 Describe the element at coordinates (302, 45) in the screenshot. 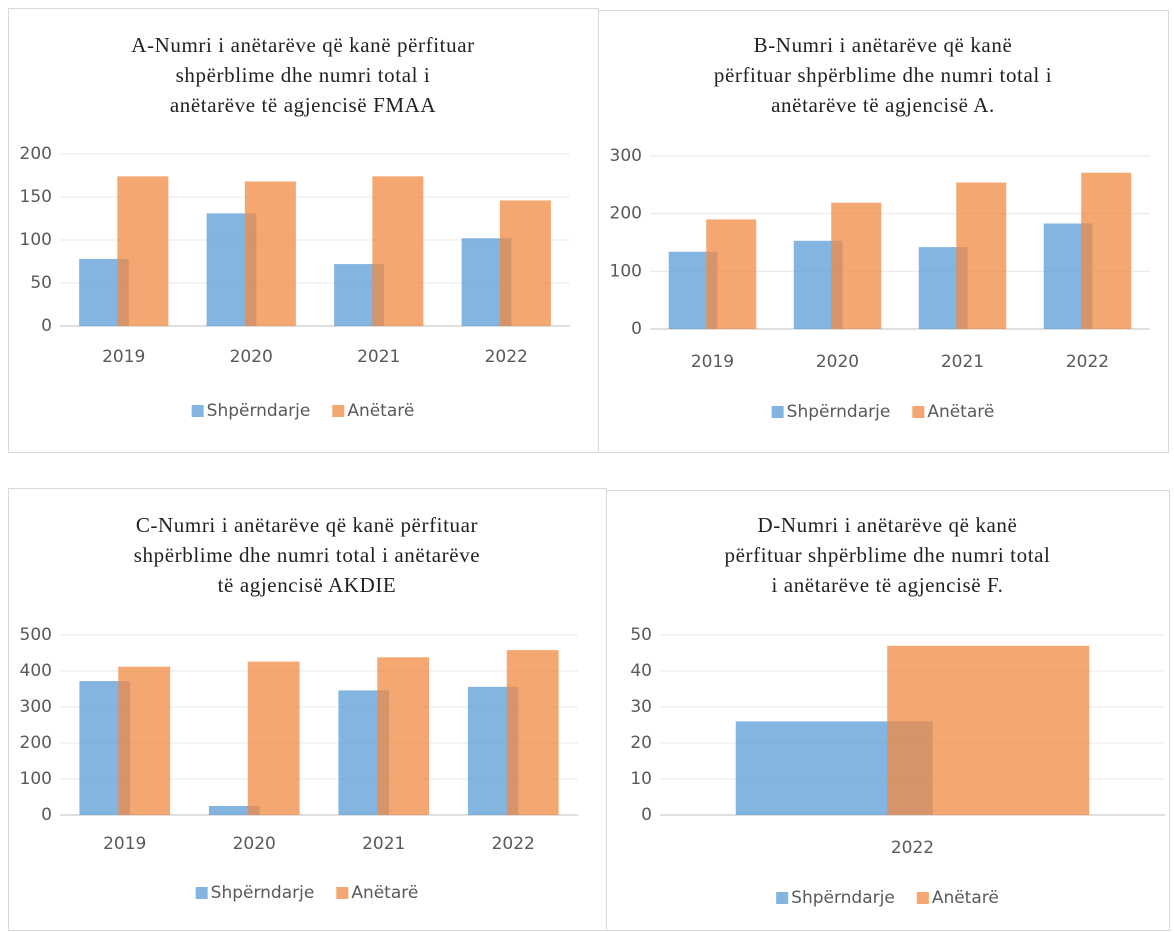

I see `chart-title: A-Numri i anëtarëve që kanë përfituar` at that location.